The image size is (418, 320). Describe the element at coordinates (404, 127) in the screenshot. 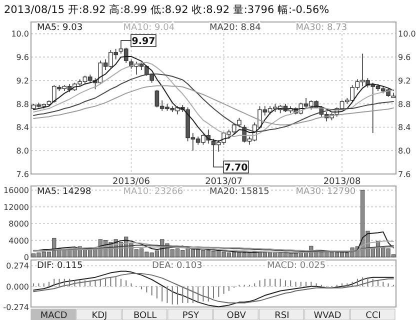

I see `y2-tick-label: 8.4` at that location.